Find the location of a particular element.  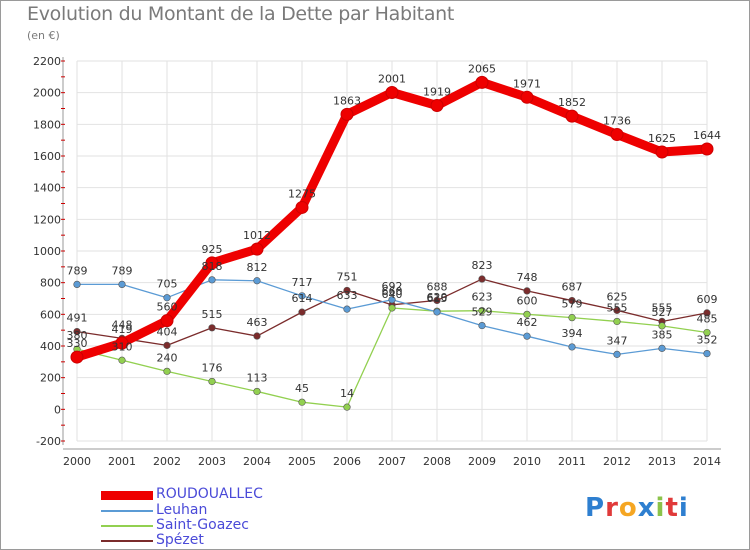

data-label: 45 is located at coordinates (302, 388).